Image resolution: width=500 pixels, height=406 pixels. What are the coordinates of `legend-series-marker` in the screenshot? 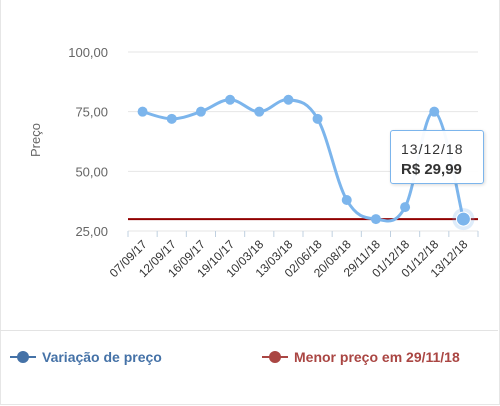 It's located at (23, 357).